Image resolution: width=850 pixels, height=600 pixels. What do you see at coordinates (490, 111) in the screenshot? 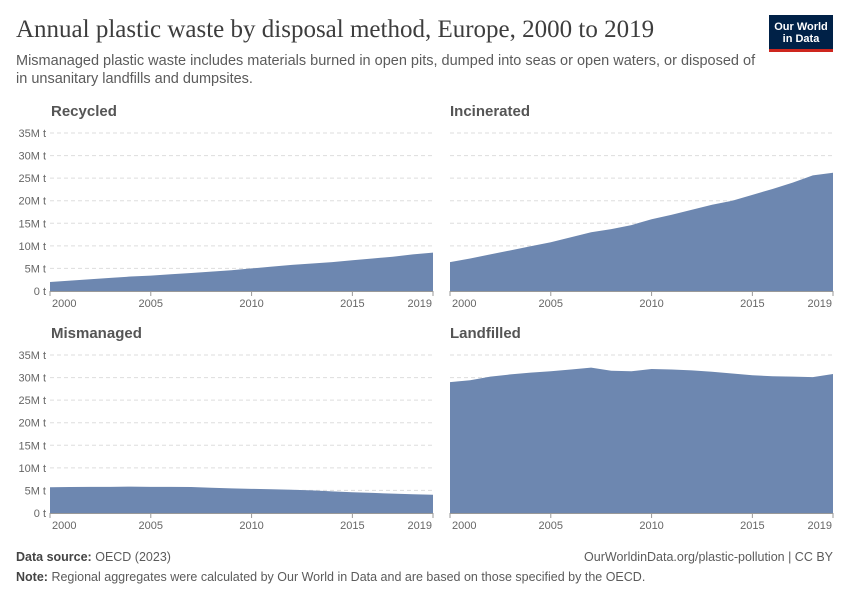
I see `panel-title-incinerated: Incinerated` at bounding box center [490, 111].